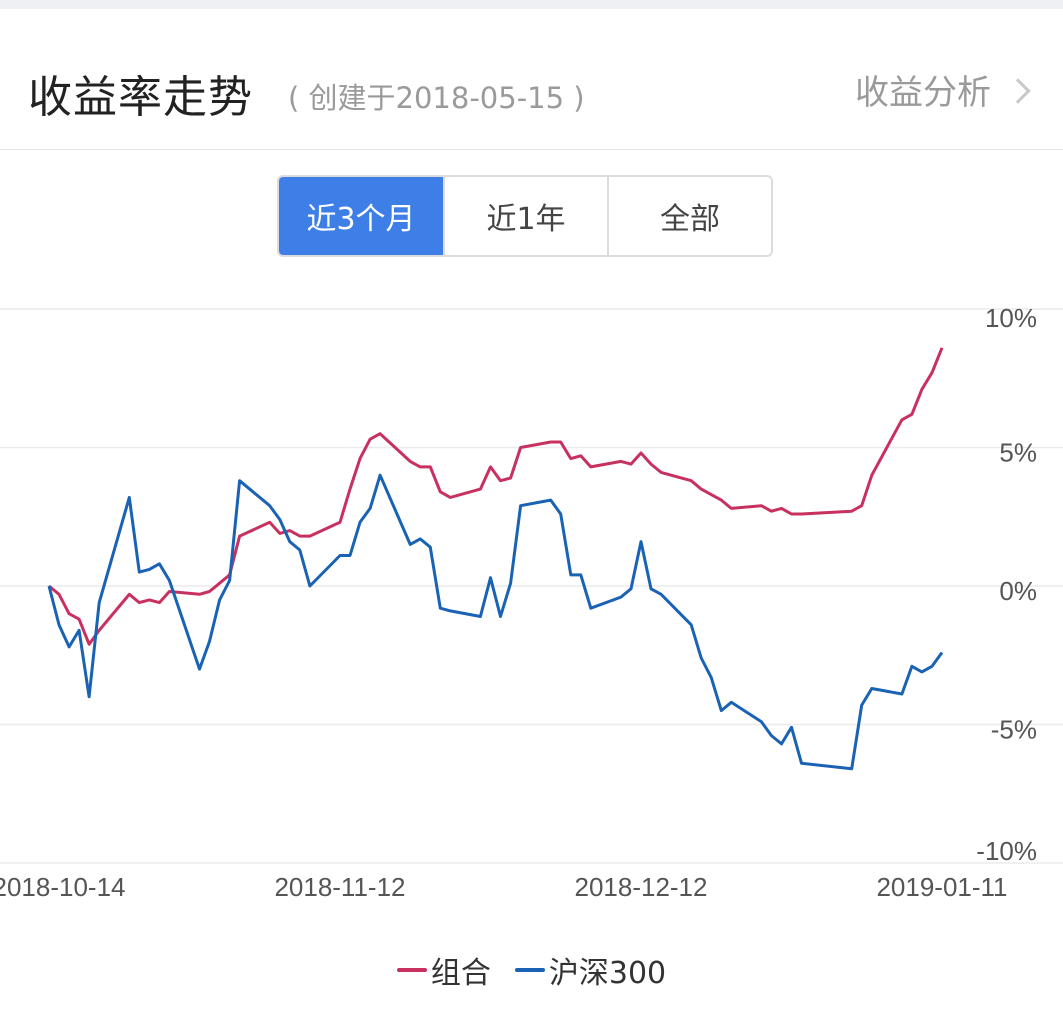 This screenshot has height=1015, width=1063. What do you see at coordinates (1014, 730) in the screenshot?
I see `y-tick-label: -5%` at bounding box center [1014, 730].